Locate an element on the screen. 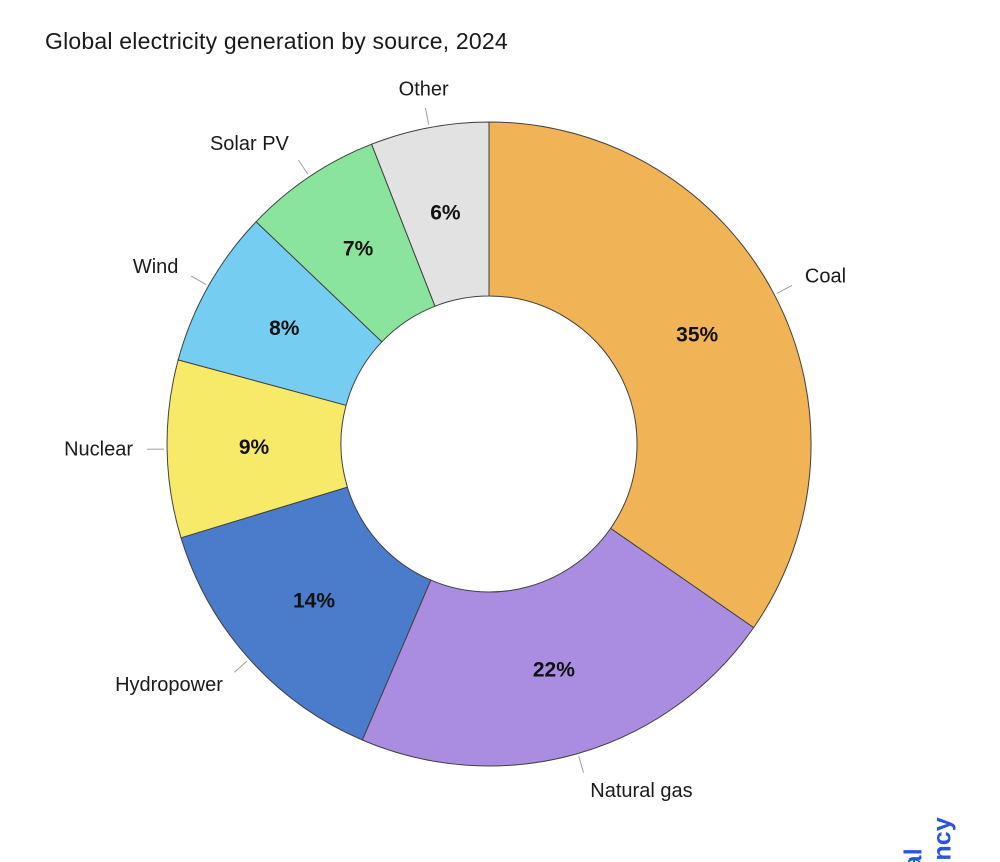 This screenshot has width=1000, height=862. category-label-other: Other is located at coordinates (424, 89).